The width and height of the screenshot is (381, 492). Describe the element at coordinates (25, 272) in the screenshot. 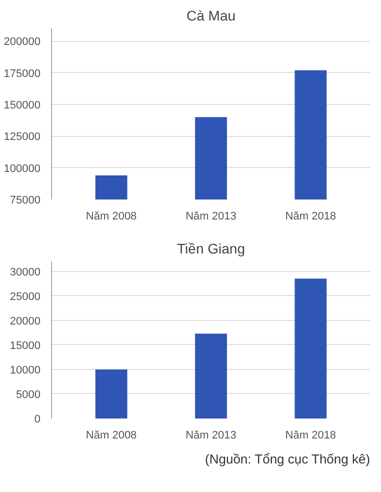

I see `y-tick-label: 30000` at that location.